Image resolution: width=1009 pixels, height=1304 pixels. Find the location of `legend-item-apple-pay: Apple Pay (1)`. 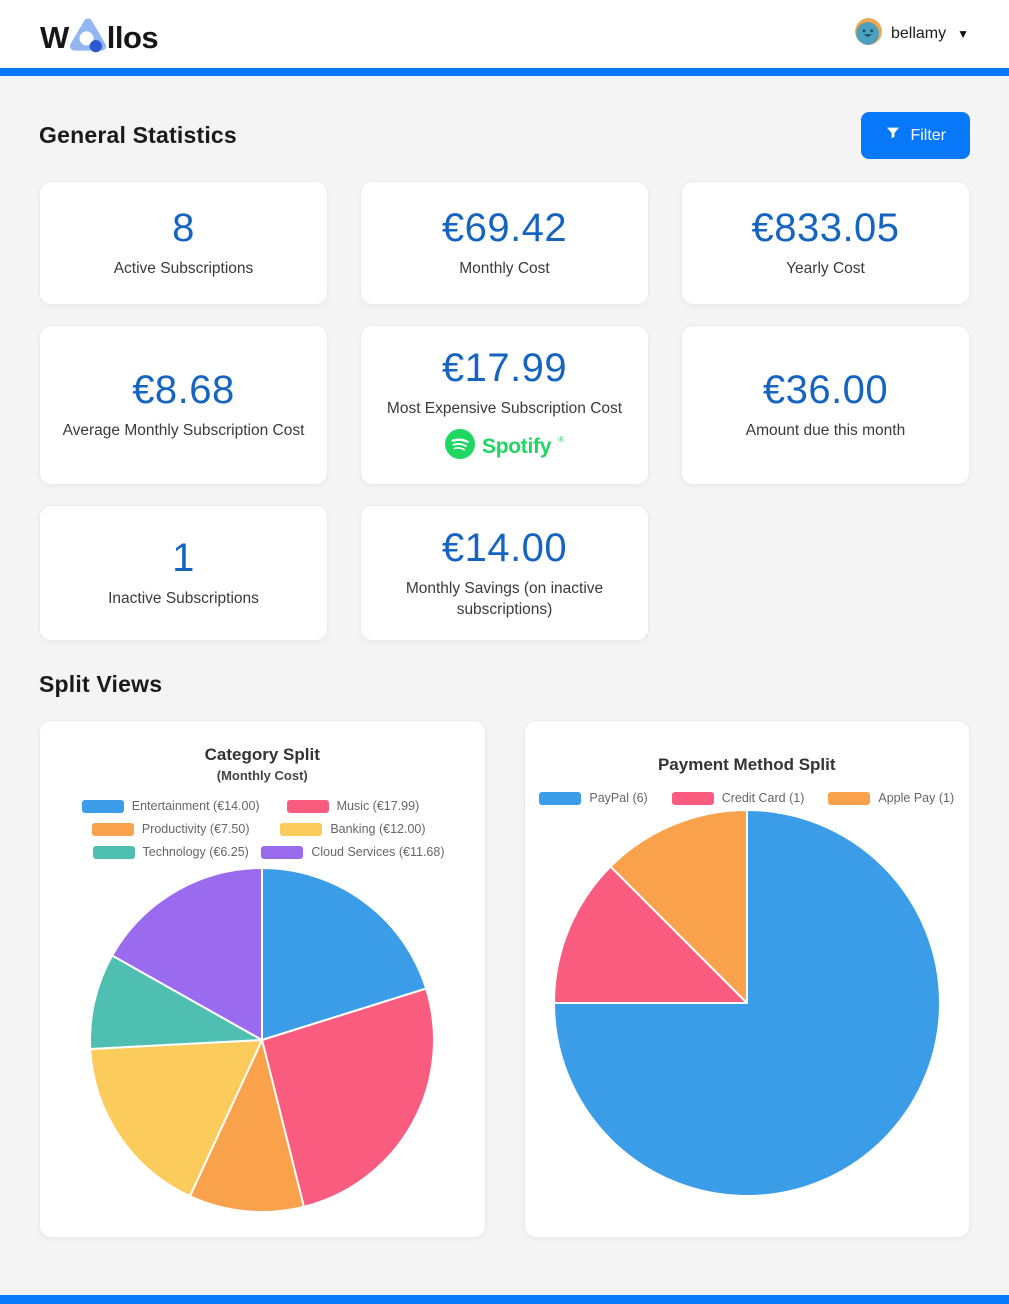

legend-item-apple-pay: Apple Pay (1) is located at coordinates (891, 798).